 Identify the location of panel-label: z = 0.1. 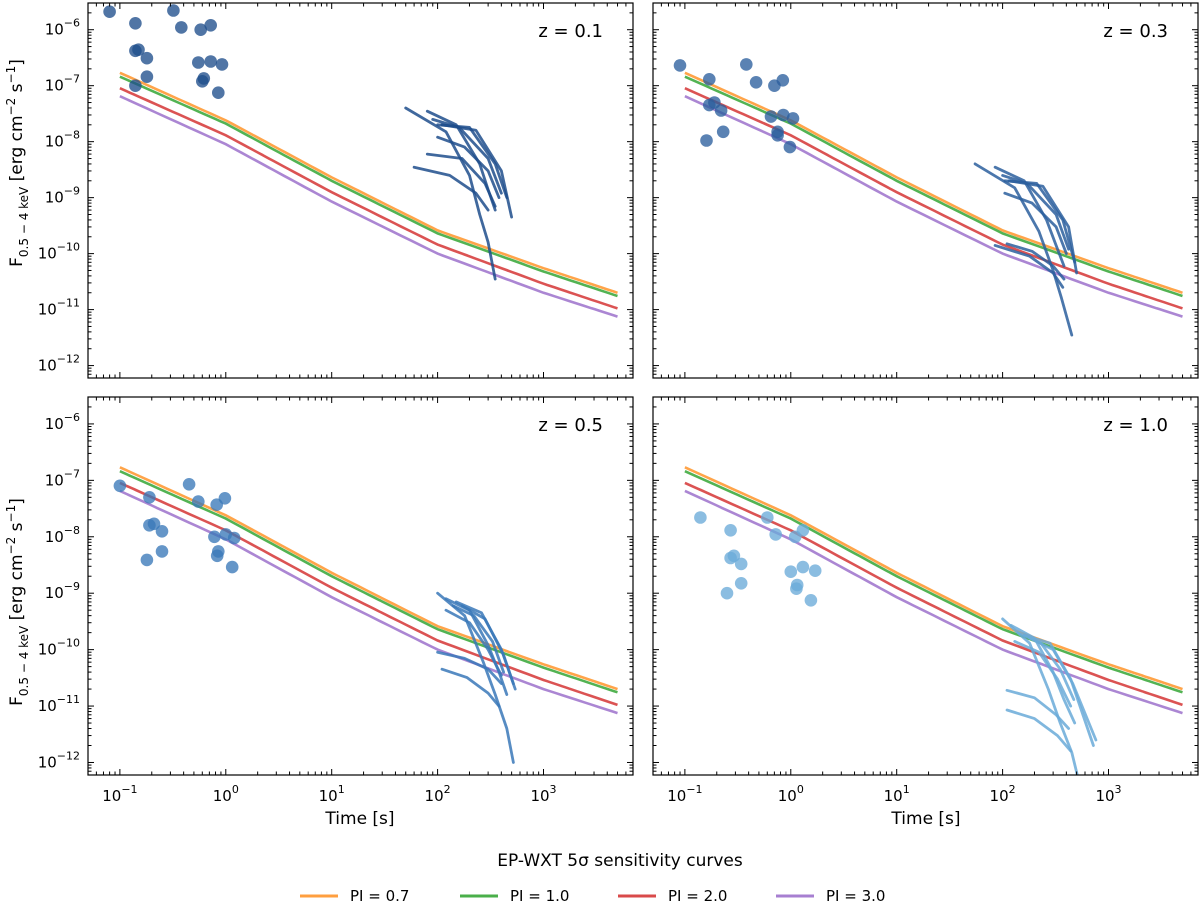
(570, 31).